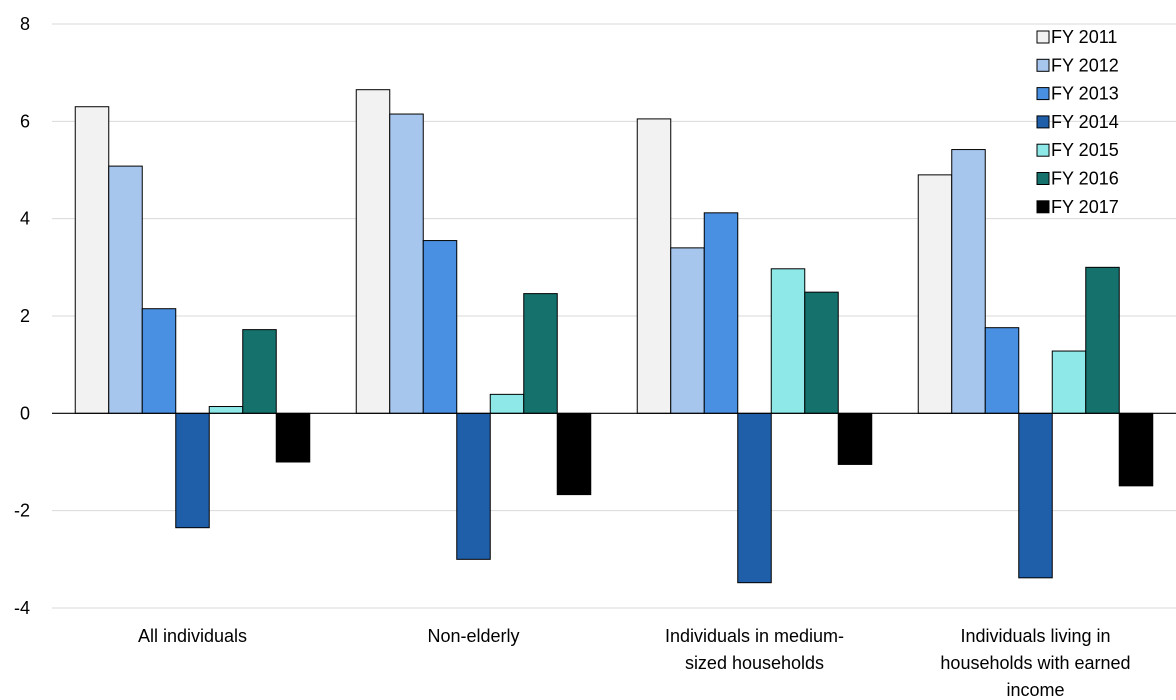 This screenshot has height=700, width=1176. What do you see at coordinates (25, 219) in the screenshot?
I see `y-tick-label: 4` at bounding box center [25, 219].